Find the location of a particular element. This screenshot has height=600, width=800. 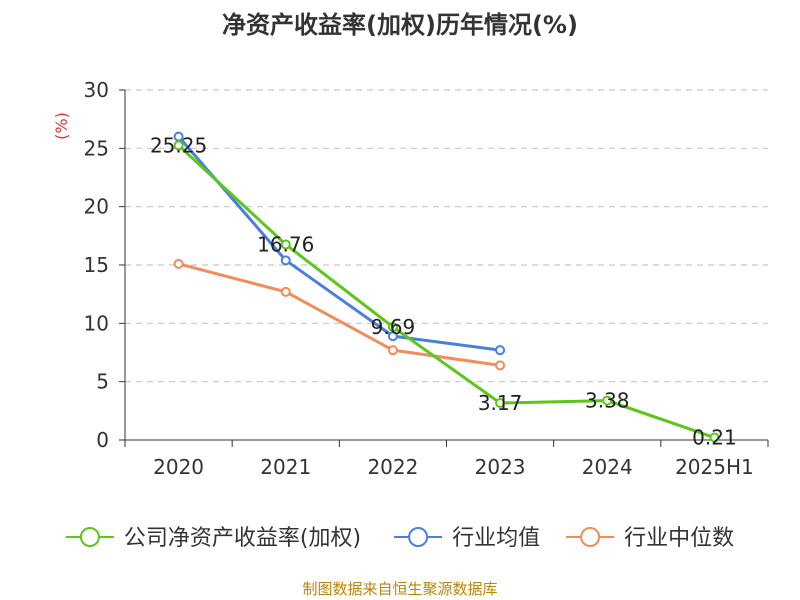

legend: 公司净资产收益率(加权) 行业均值 行业中位数 is located at coordinates (399, 538).